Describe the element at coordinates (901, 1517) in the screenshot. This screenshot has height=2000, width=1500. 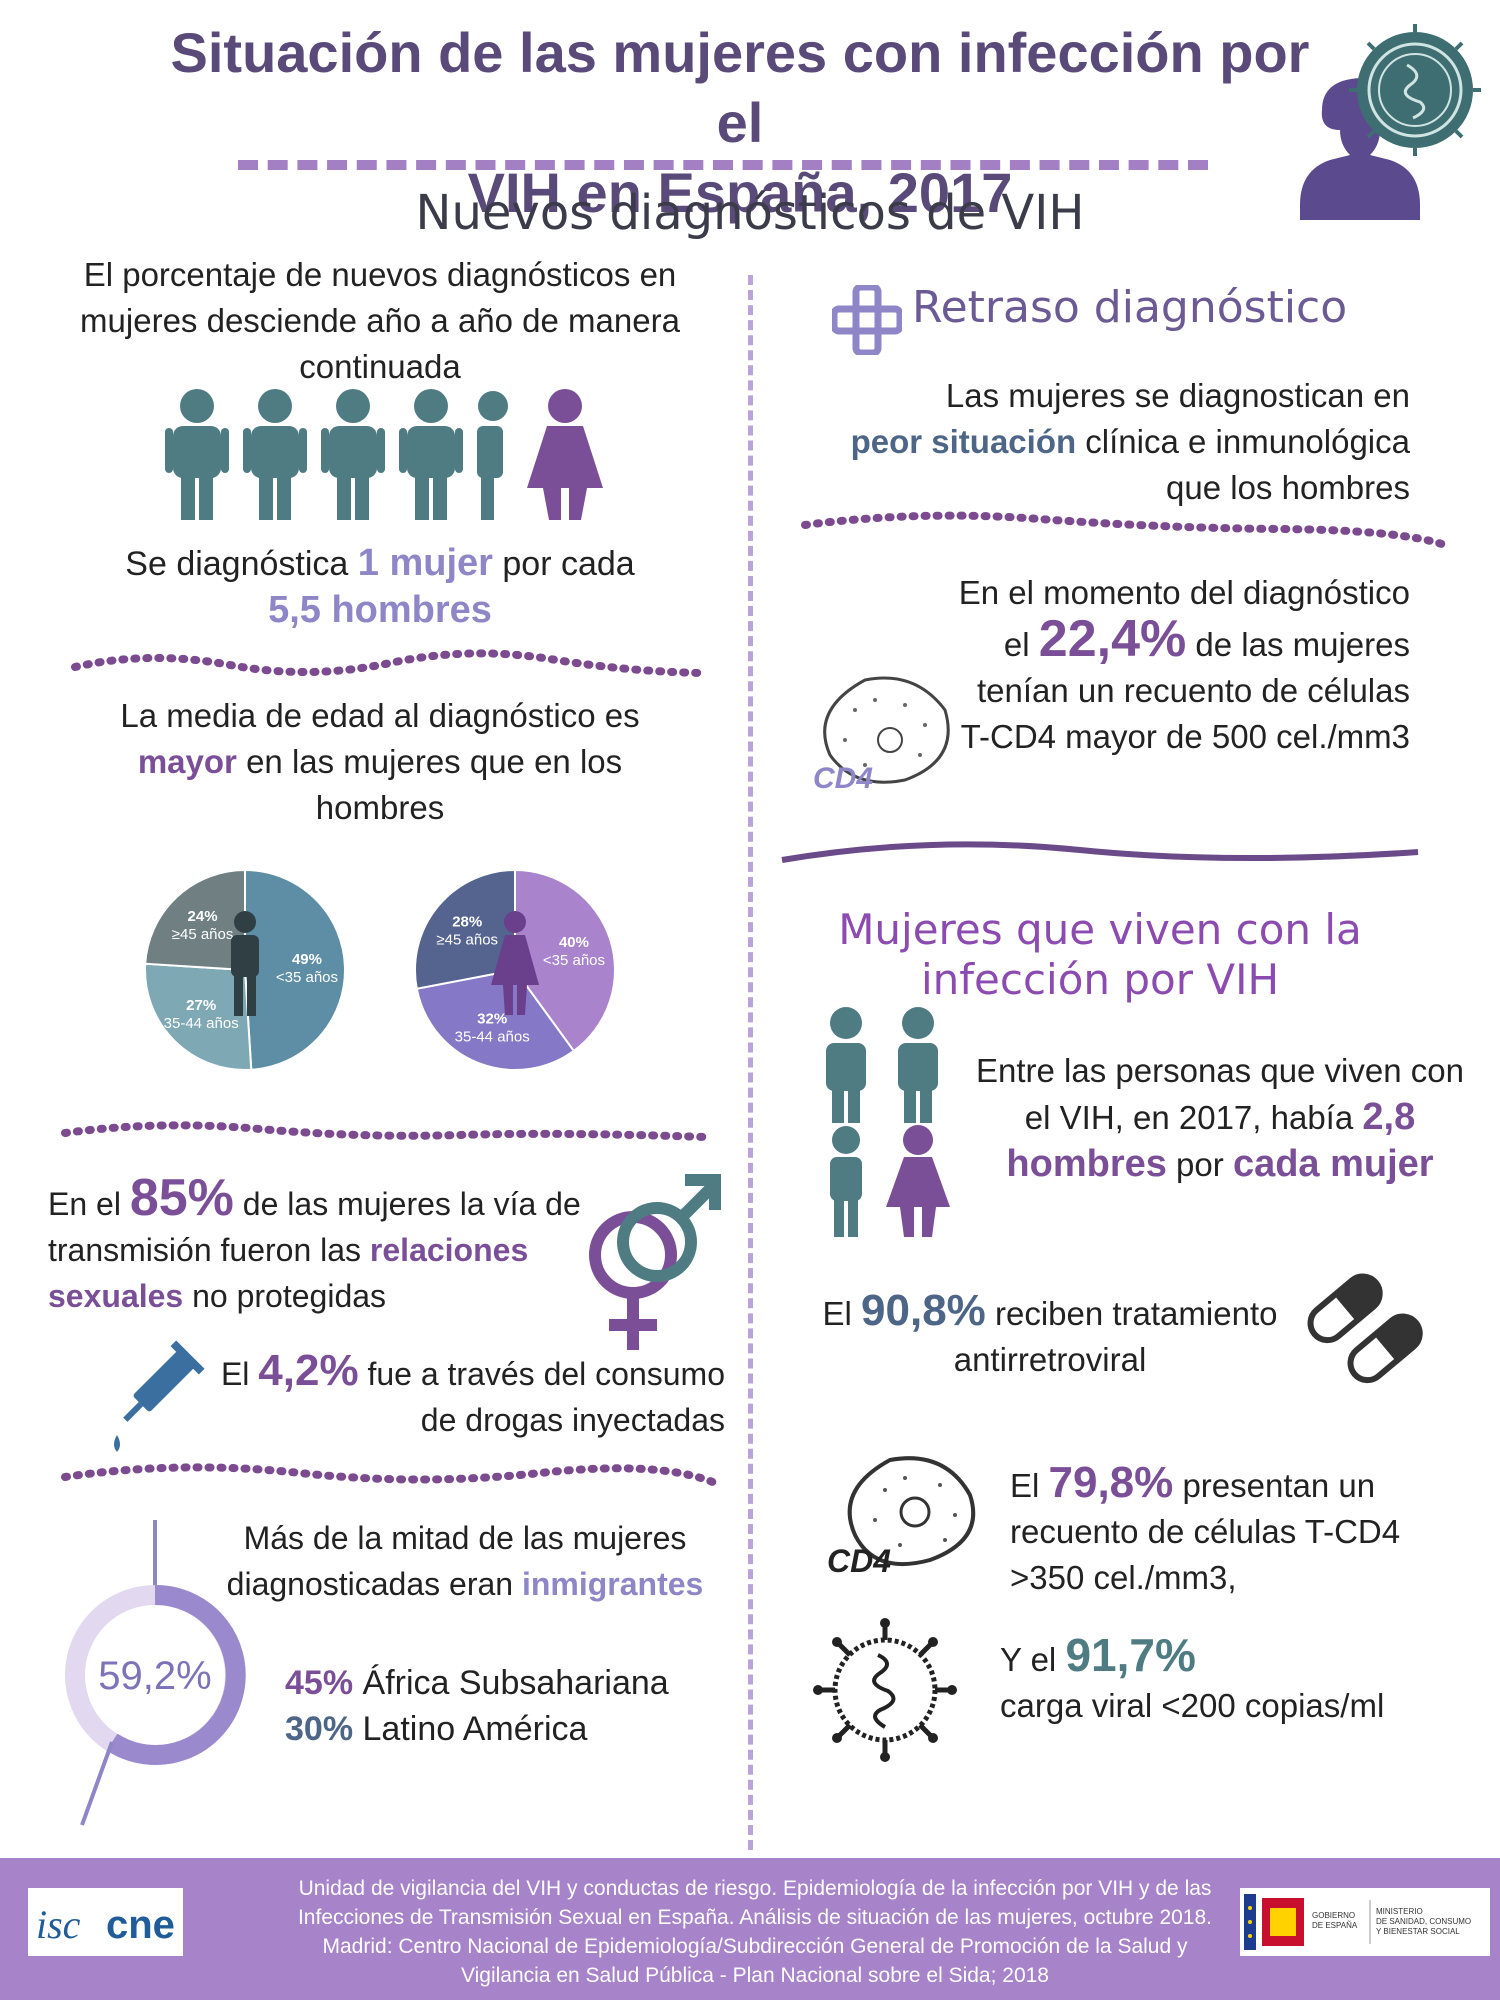
I see `cd4-cell-icon-2: CD4` at that location.